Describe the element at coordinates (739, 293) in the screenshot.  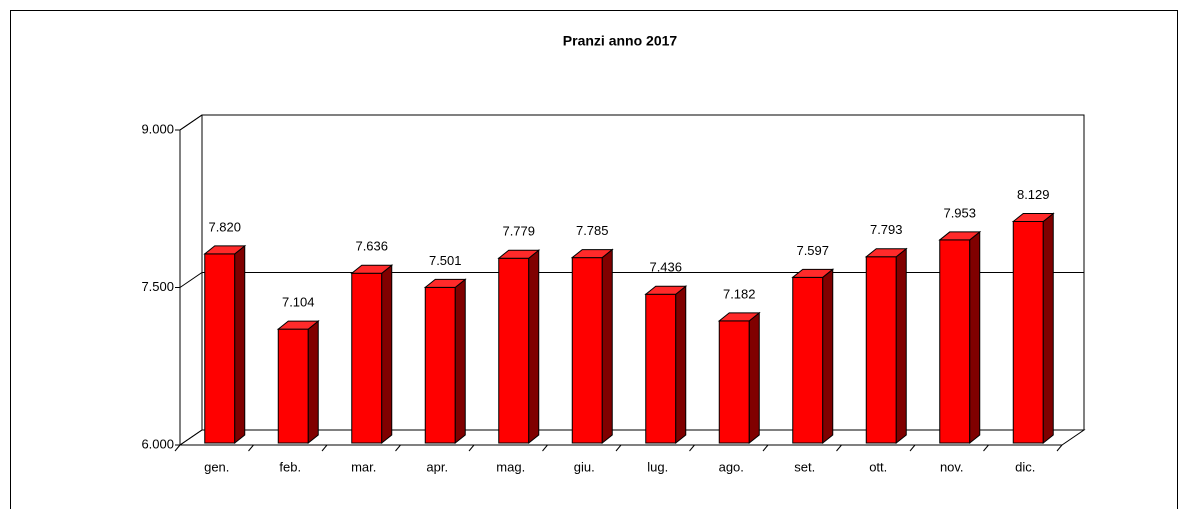
I see `value-label: 7.182` at that location.